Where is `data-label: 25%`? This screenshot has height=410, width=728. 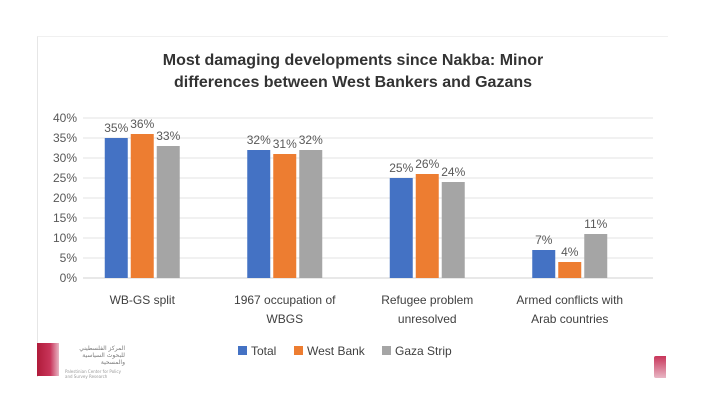 data-label: 25% is located at coordinates (401, 168).